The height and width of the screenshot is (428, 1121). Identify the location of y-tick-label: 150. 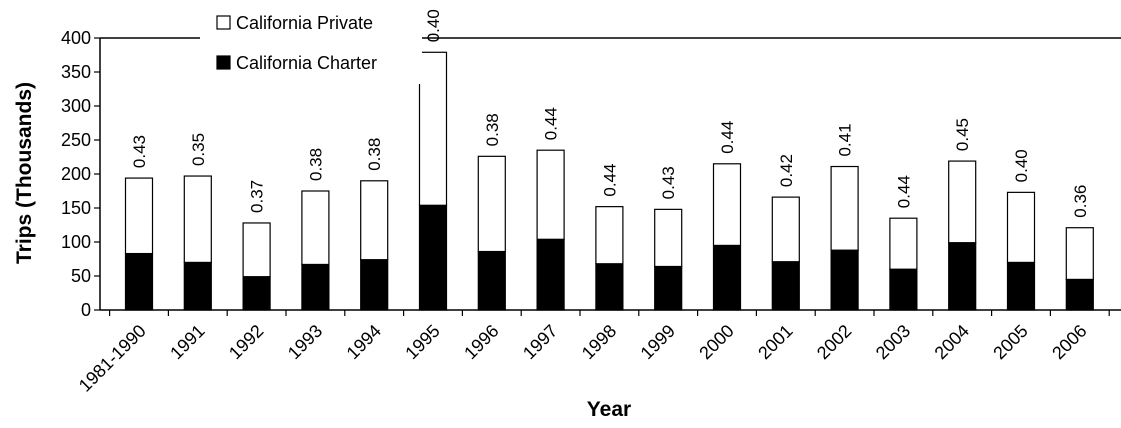
(76, 208).